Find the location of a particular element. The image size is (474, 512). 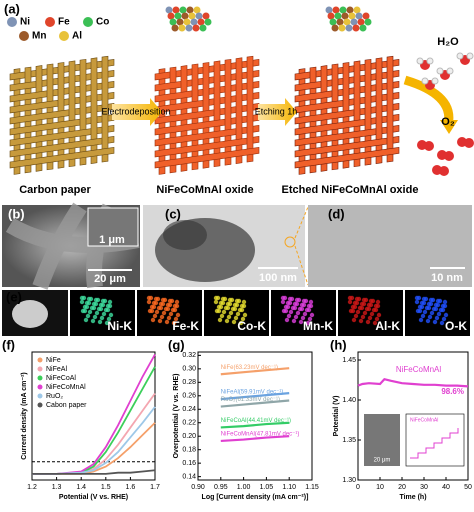

arrow-label: Electrodeposition is located at coordinates (135, 111).